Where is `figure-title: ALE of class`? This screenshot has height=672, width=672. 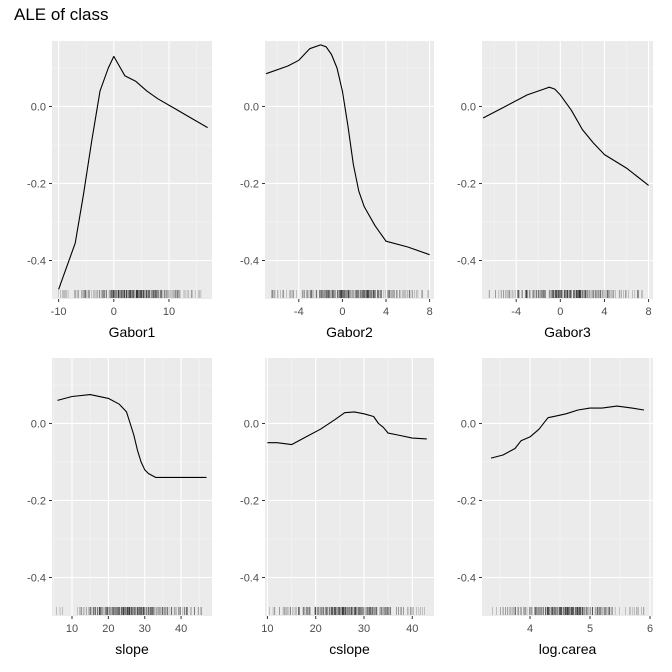 figure-title: ALE of class is located at coordinates (61, 14).